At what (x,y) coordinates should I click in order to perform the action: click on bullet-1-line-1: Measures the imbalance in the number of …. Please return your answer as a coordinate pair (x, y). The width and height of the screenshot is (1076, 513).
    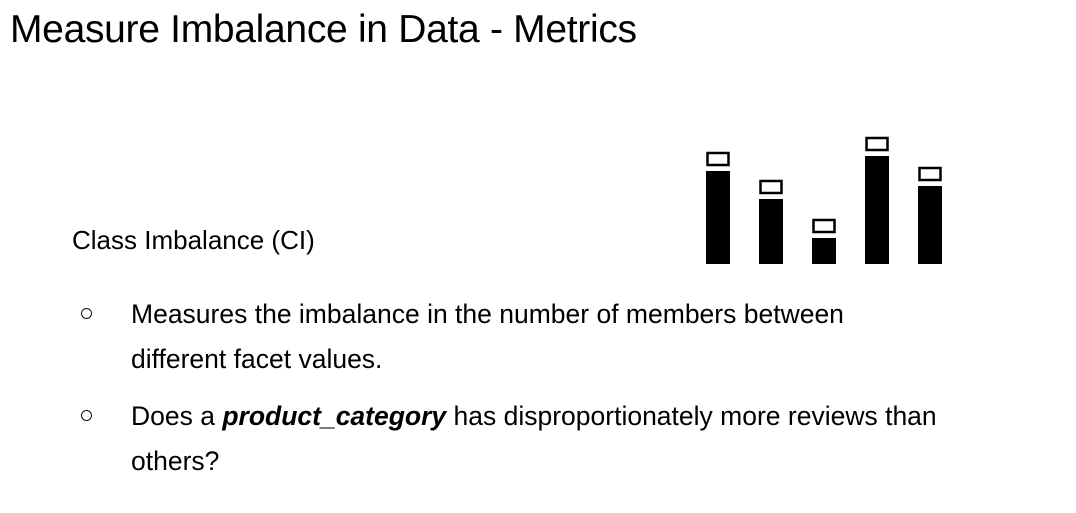
    Looking at the image, I should click on (487, 314).